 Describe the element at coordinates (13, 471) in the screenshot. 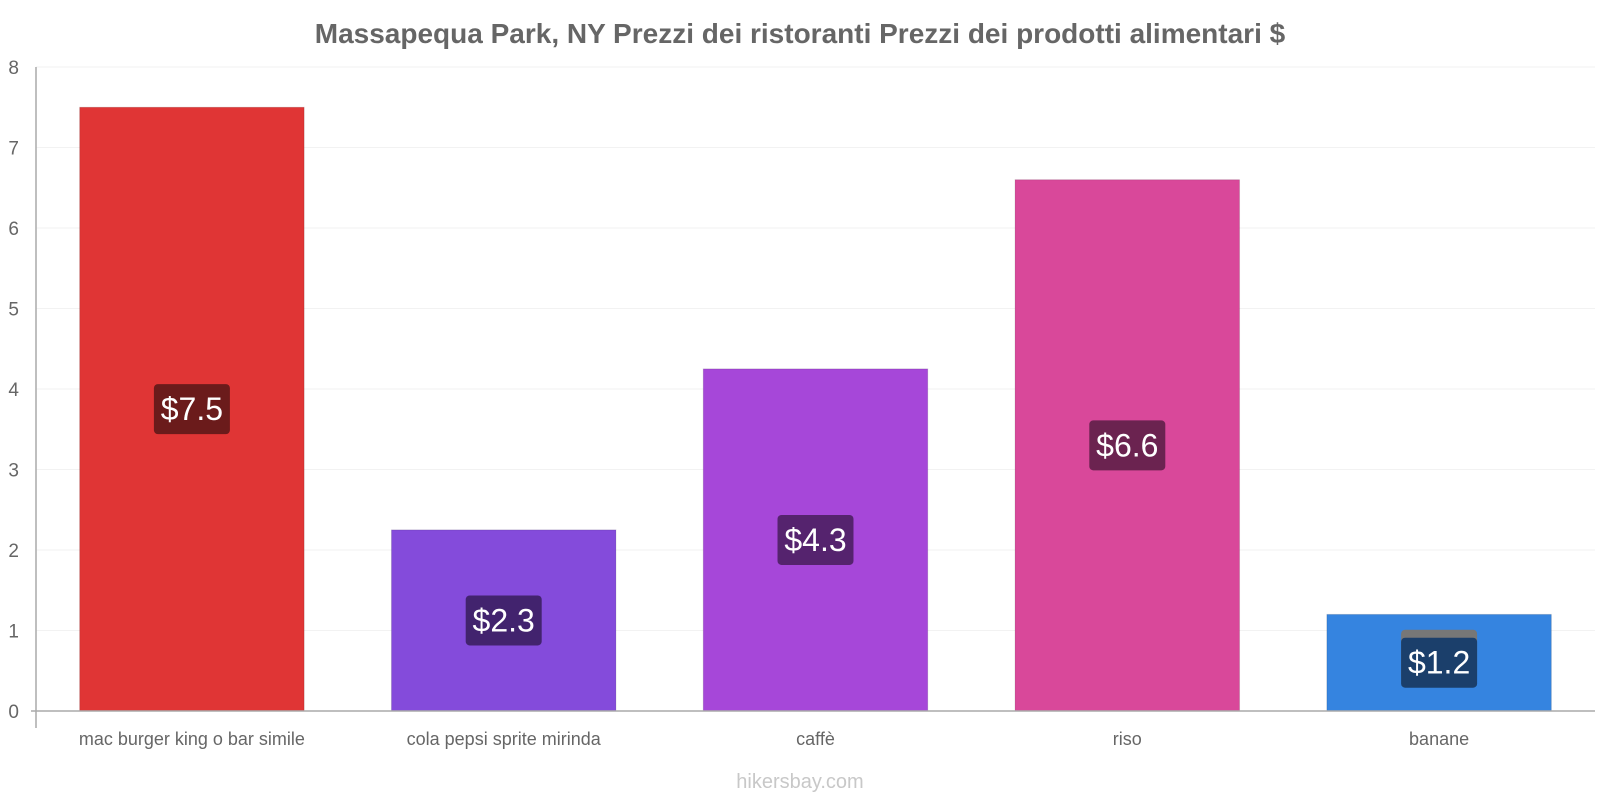

I see `y-tick-label: 3` at that location.